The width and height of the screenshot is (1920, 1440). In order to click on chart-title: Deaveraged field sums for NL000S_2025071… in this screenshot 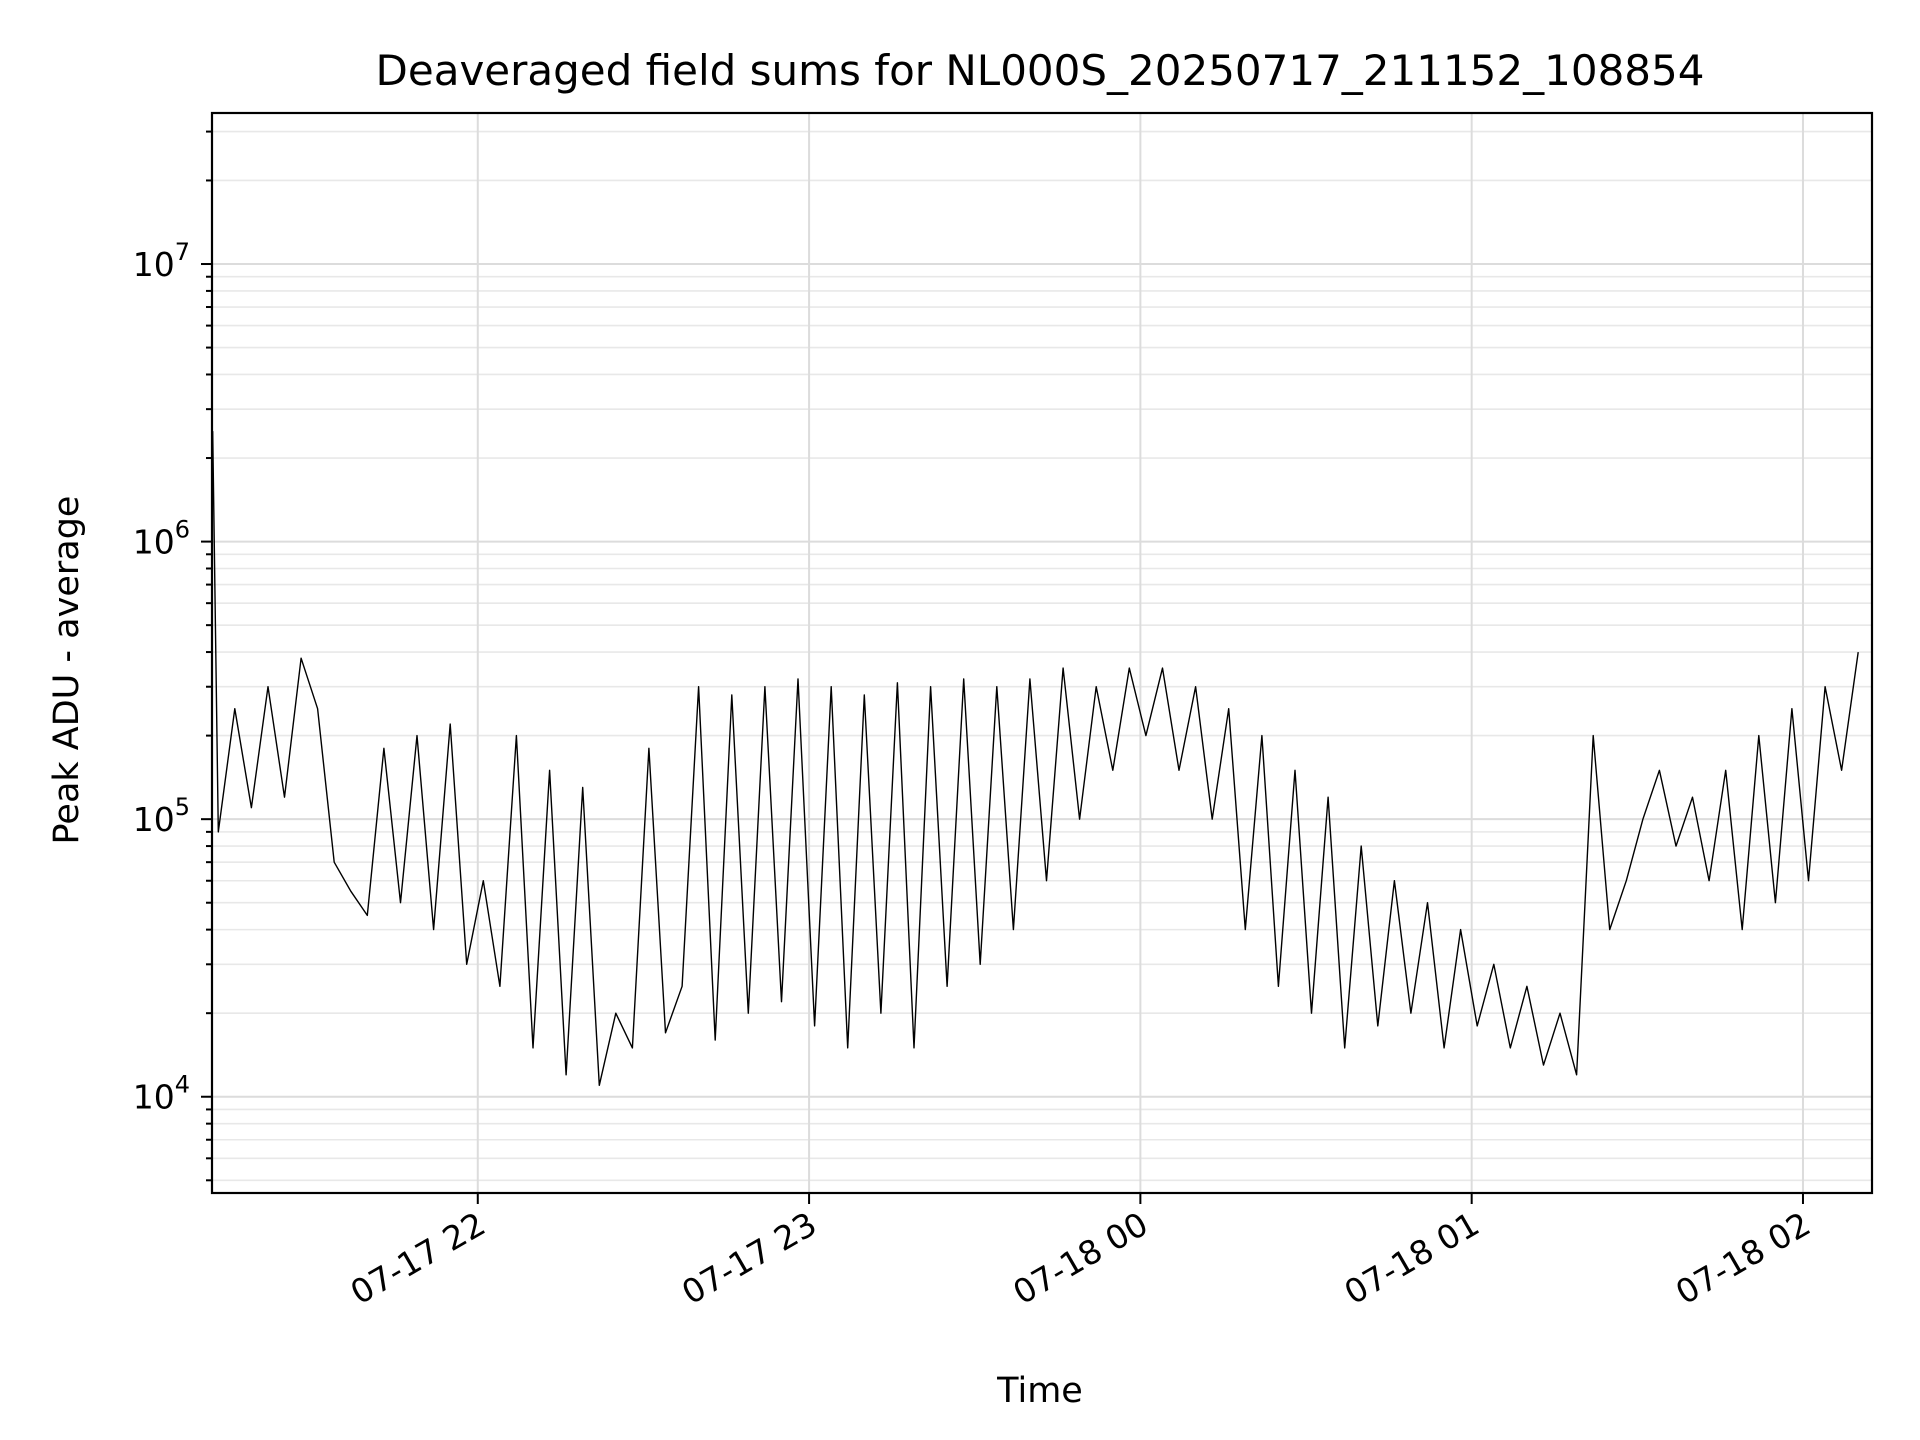, I will do `click(1040, 70)`.